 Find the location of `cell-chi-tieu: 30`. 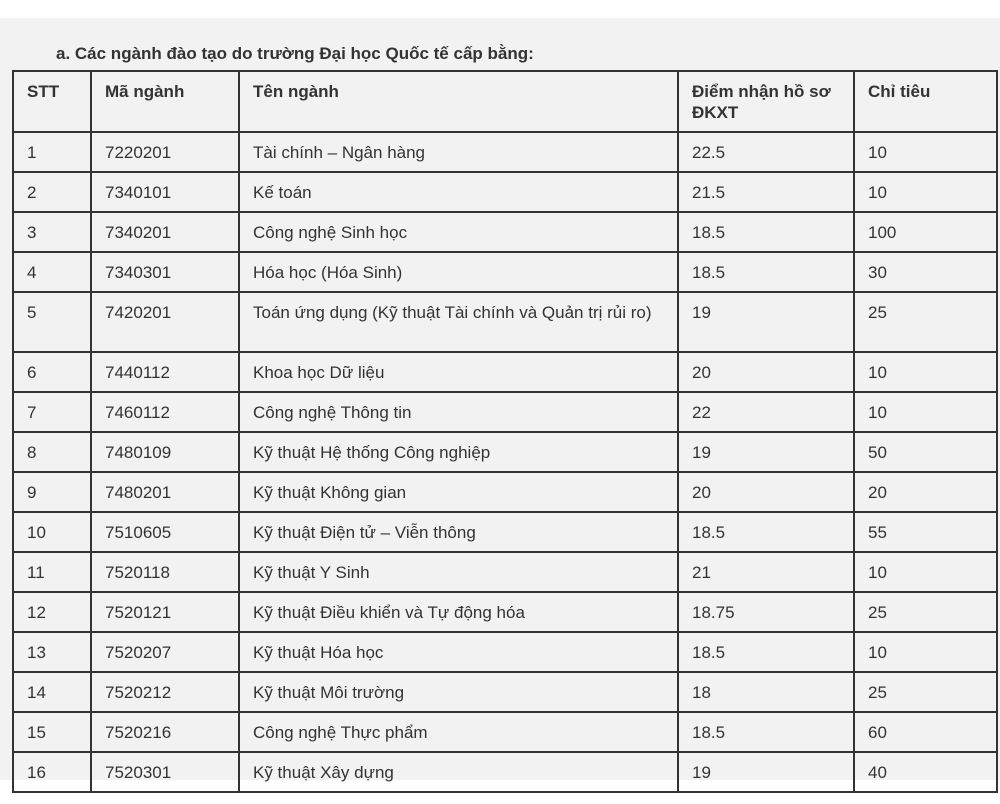

cell-chi-tieu: 30 is located at coordinates (925, 272).